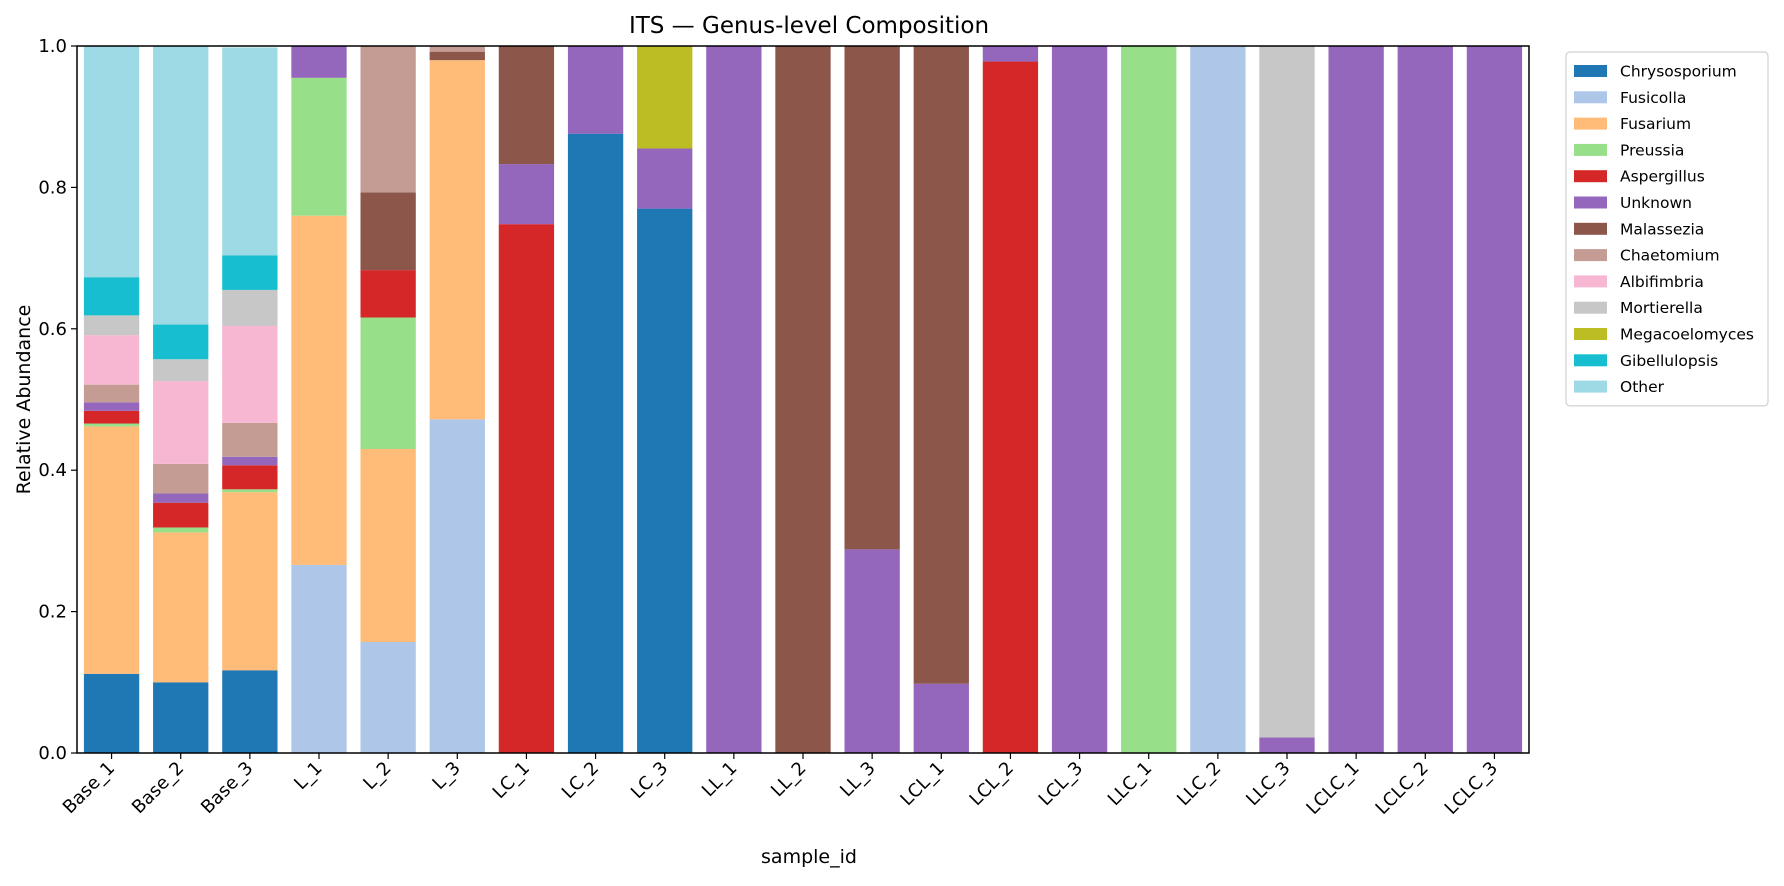 The width and height of the screenshot is (1784, 886). Describe the element at coordinates (52, 753) in the screenshot. I see `y-tick-label: 0.0` at that location.